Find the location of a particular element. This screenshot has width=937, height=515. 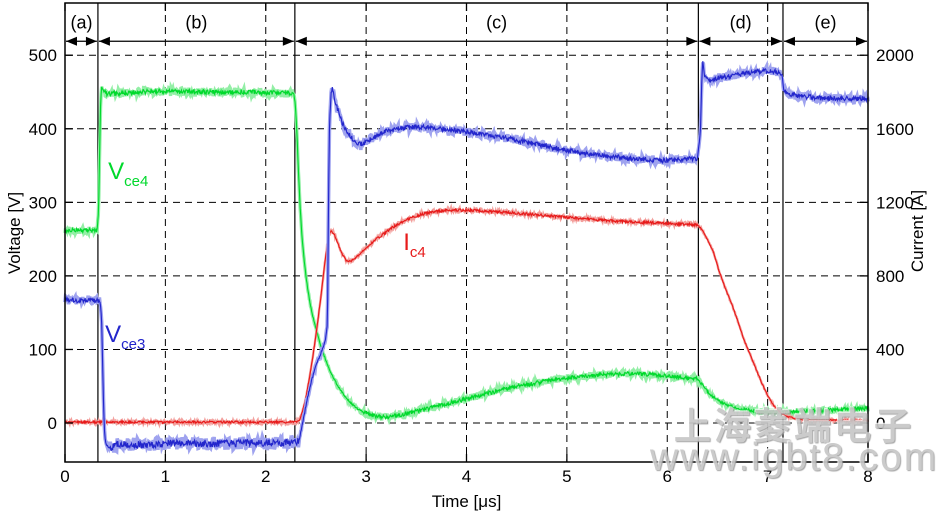

x-tick-label: 4 is located at coordinates (466, 476).